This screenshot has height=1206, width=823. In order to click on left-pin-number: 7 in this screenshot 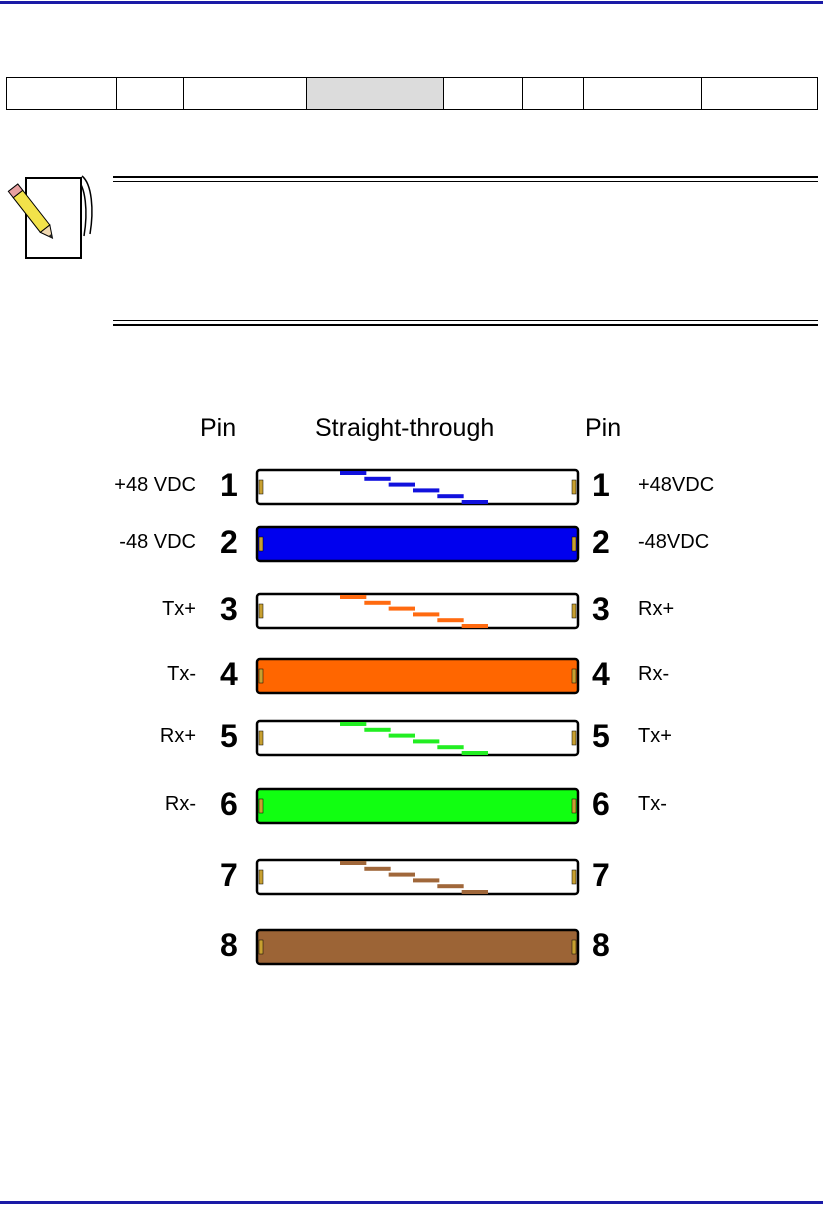, I will do `click(229, 875)`.